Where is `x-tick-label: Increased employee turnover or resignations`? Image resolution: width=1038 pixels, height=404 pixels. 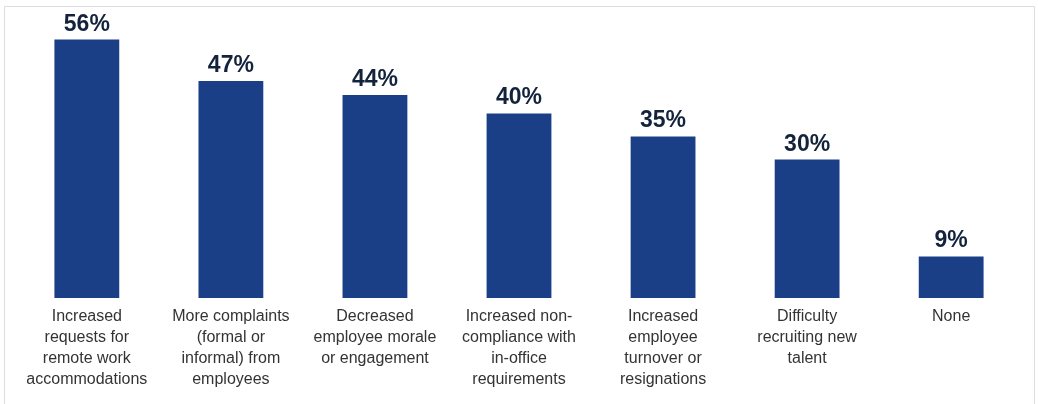
x-tick-label: Increased employee turnover or resignations is located at coordinates (663, 347).